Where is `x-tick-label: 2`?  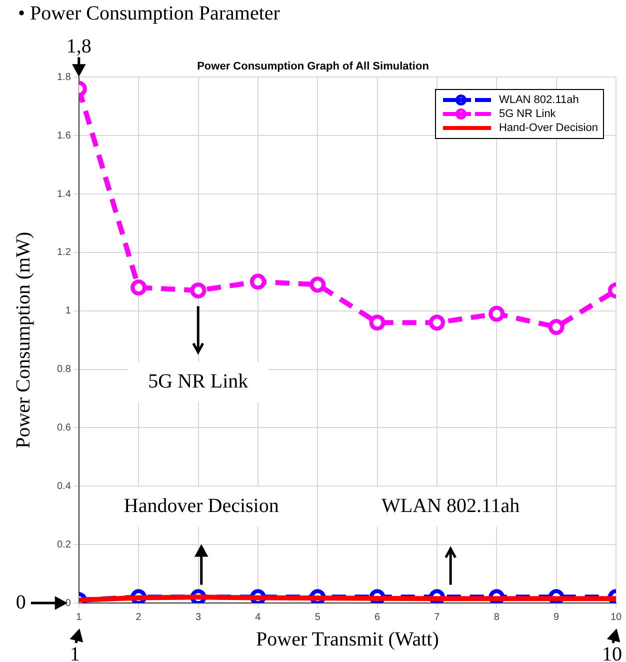 x-tick-label: 2 is located at coordinates (139, 617).